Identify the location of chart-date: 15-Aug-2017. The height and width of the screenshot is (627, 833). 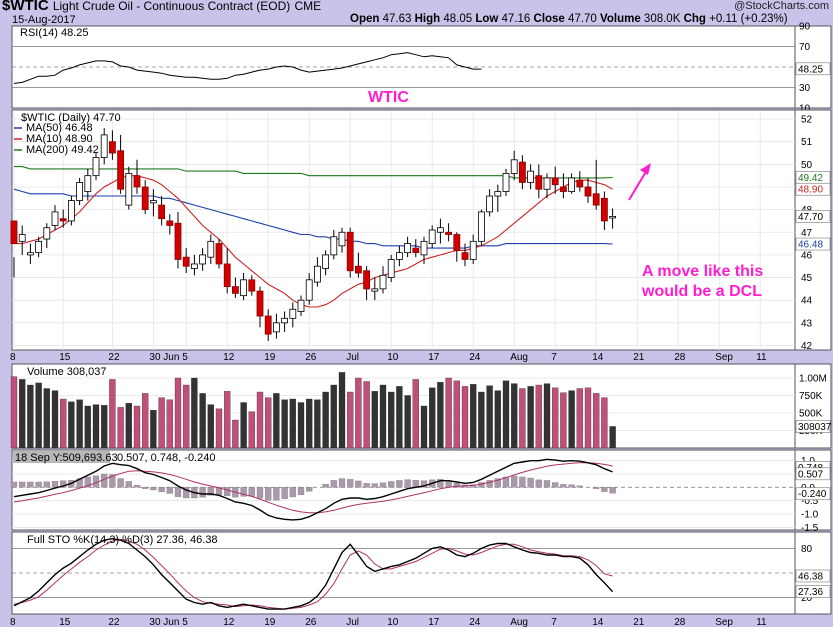
(44, 20).